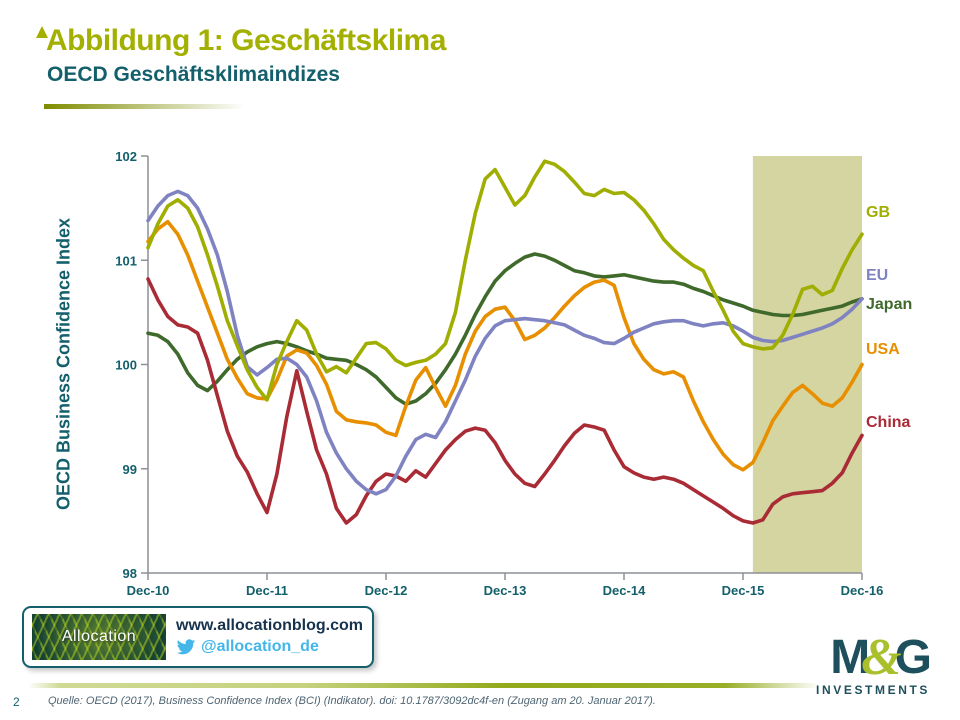 This screenshot has width=960, height=720. Describe the element at coordinates (424, 685) in the screenshot. I see `brush-stroke-divider` at that location.